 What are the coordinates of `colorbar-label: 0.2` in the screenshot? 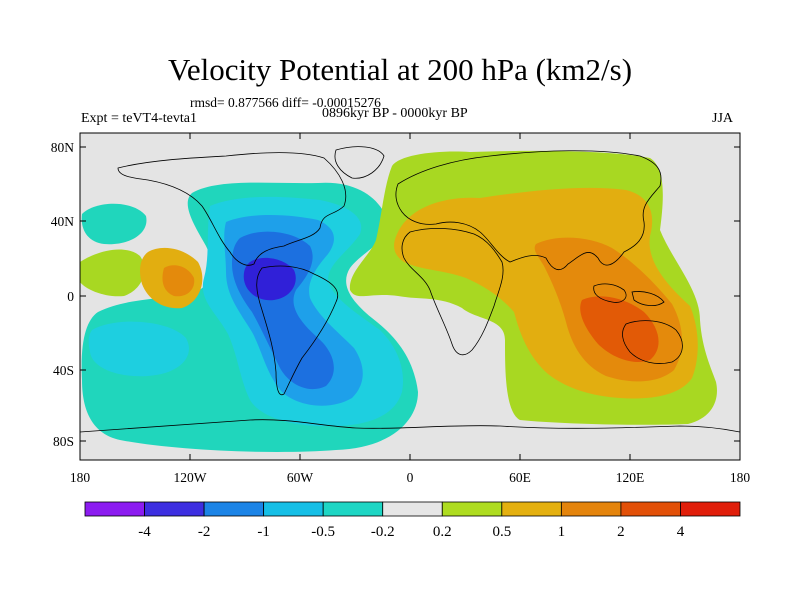 It's located at (442, 532).